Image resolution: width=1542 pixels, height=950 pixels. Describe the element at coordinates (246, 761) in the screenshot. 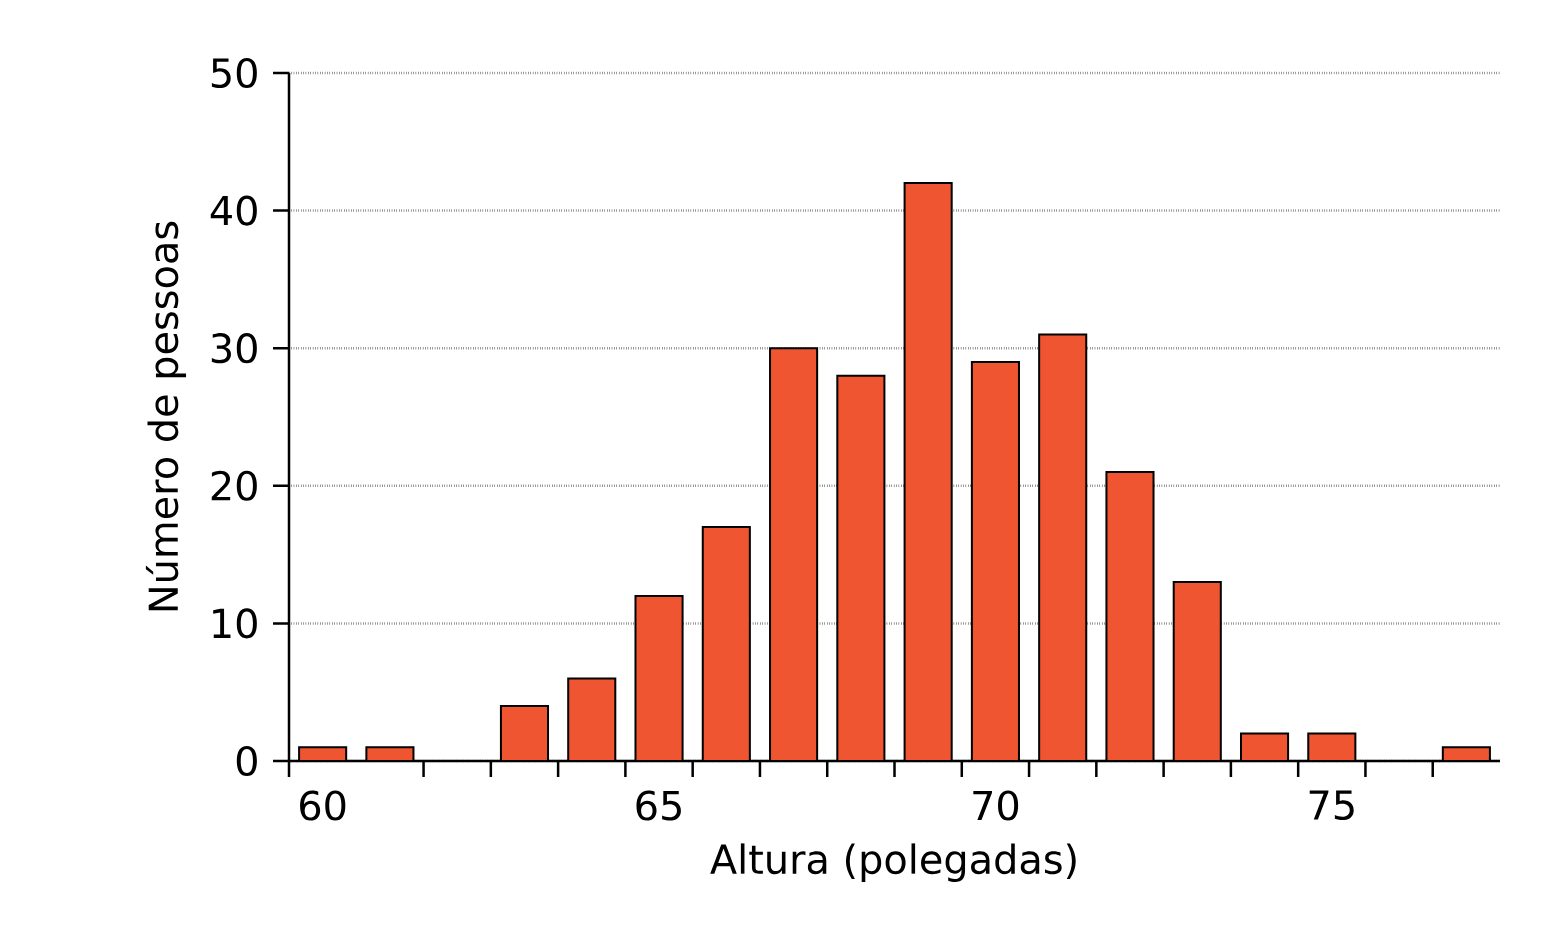

I see `y-tick-label: 0` at that location.